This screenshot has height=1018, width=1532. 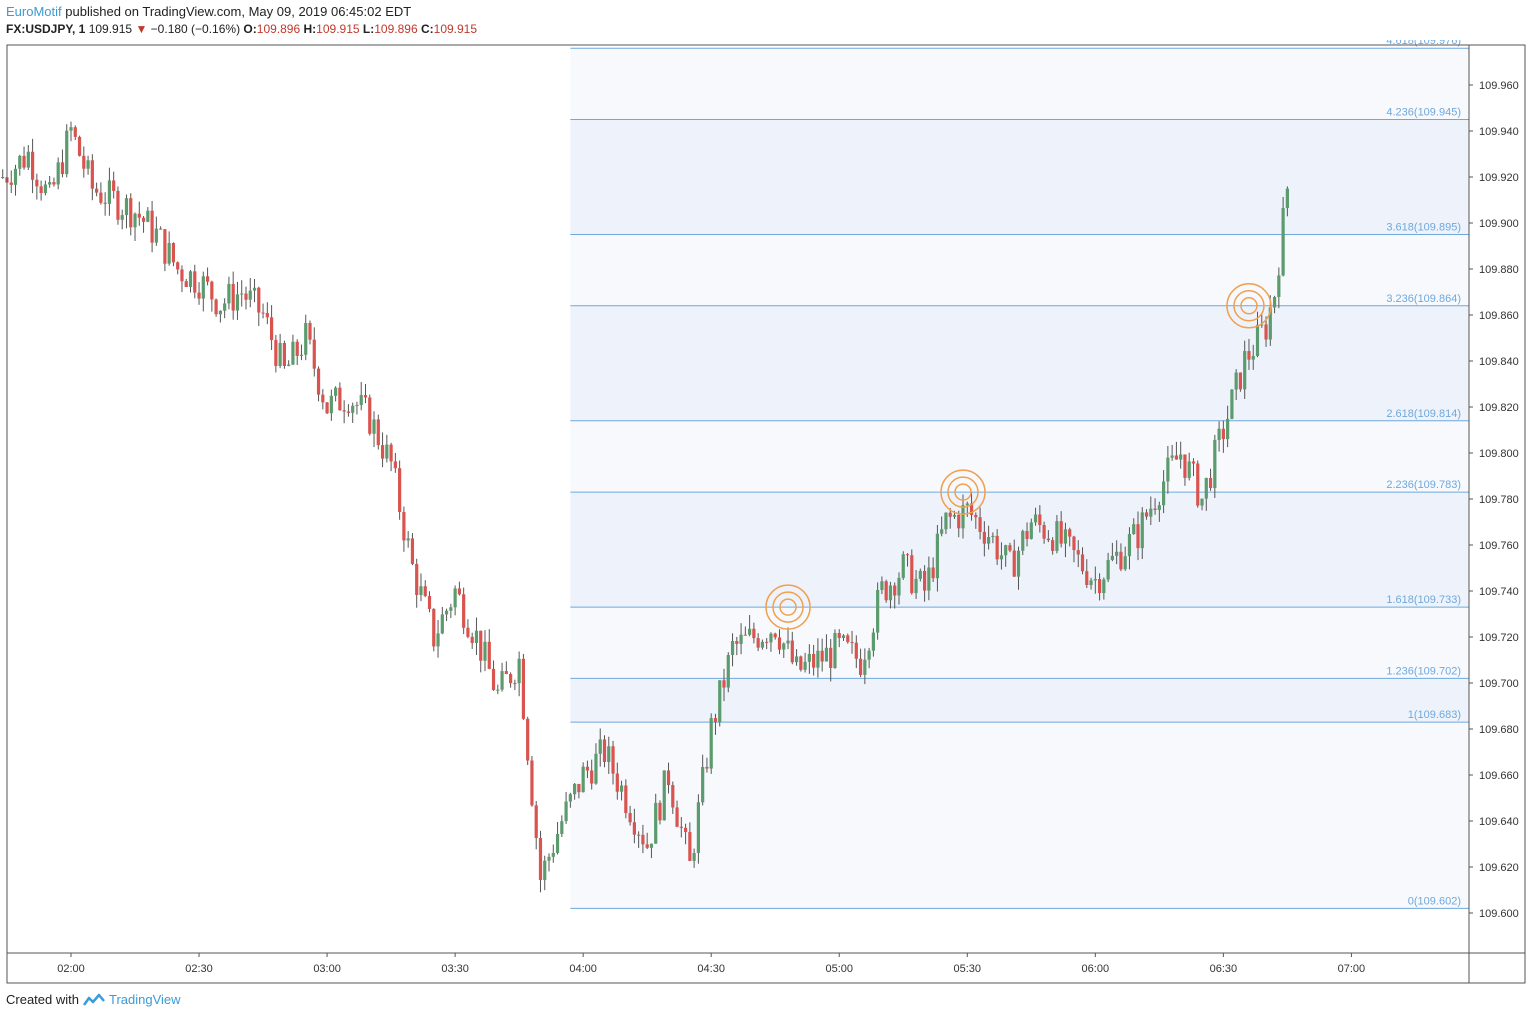 I want to click on fib-zone-band, so click(x=1019, y=84).